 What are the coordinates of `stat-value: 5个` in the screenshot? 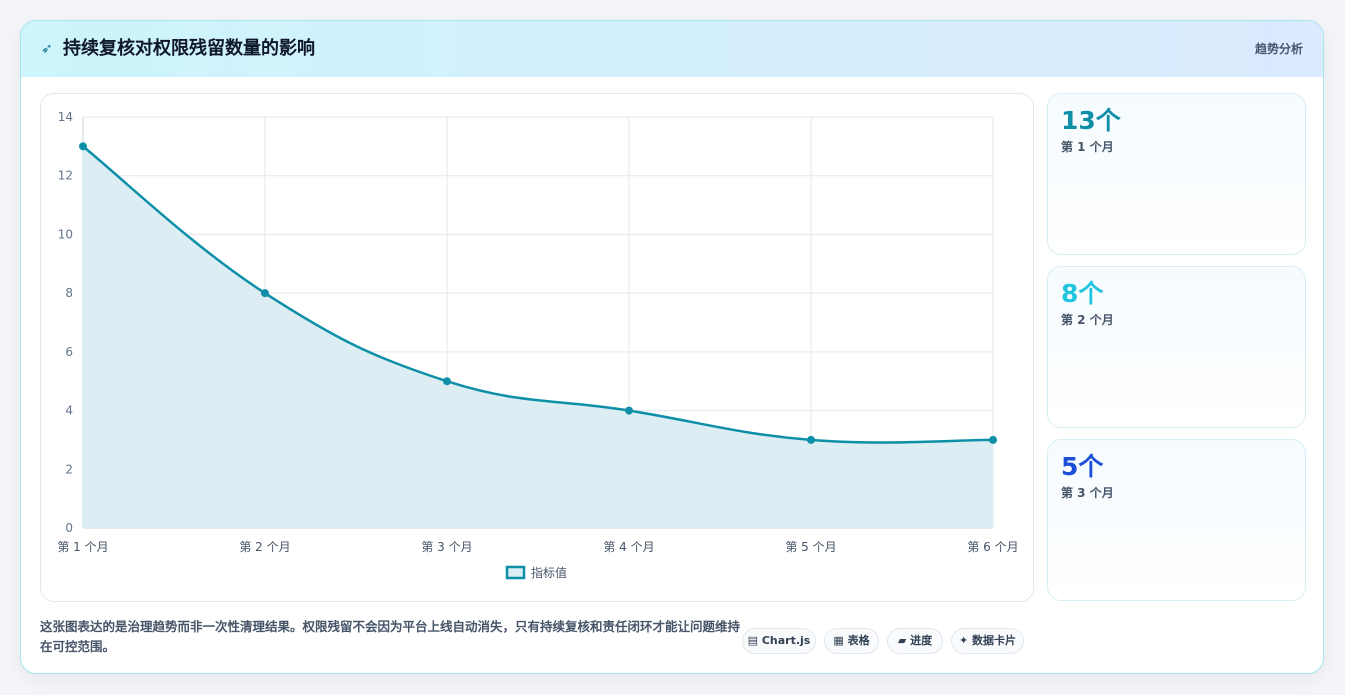 It's located at (1082, 466).